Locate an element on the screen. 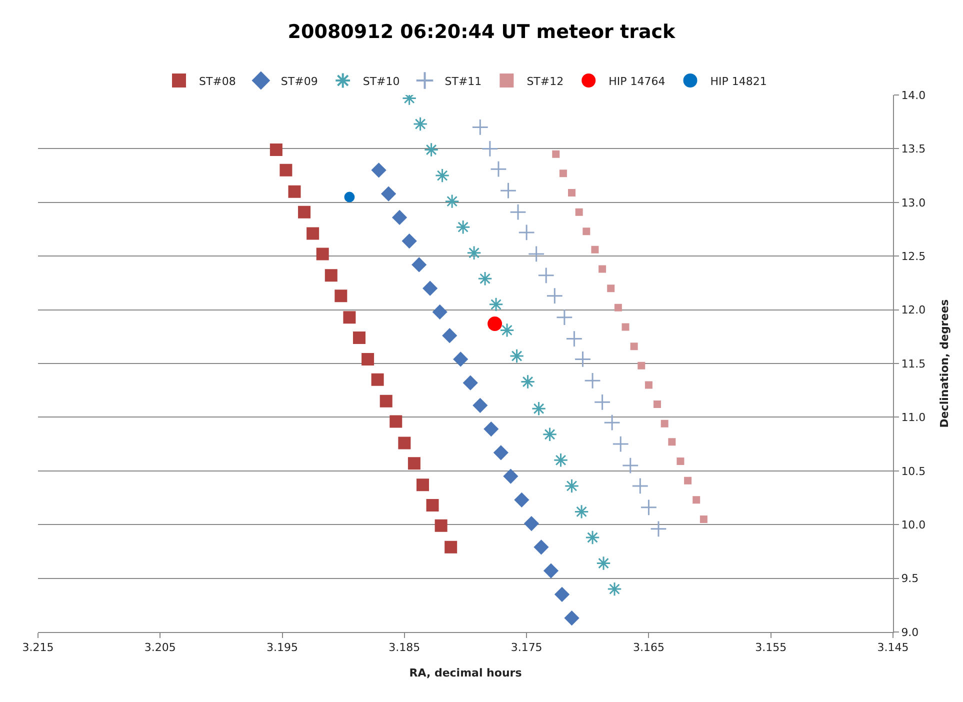 The height and width of the screenshot is (702, 963). legend-label: ST#12 is located at coordinates (545, 81).